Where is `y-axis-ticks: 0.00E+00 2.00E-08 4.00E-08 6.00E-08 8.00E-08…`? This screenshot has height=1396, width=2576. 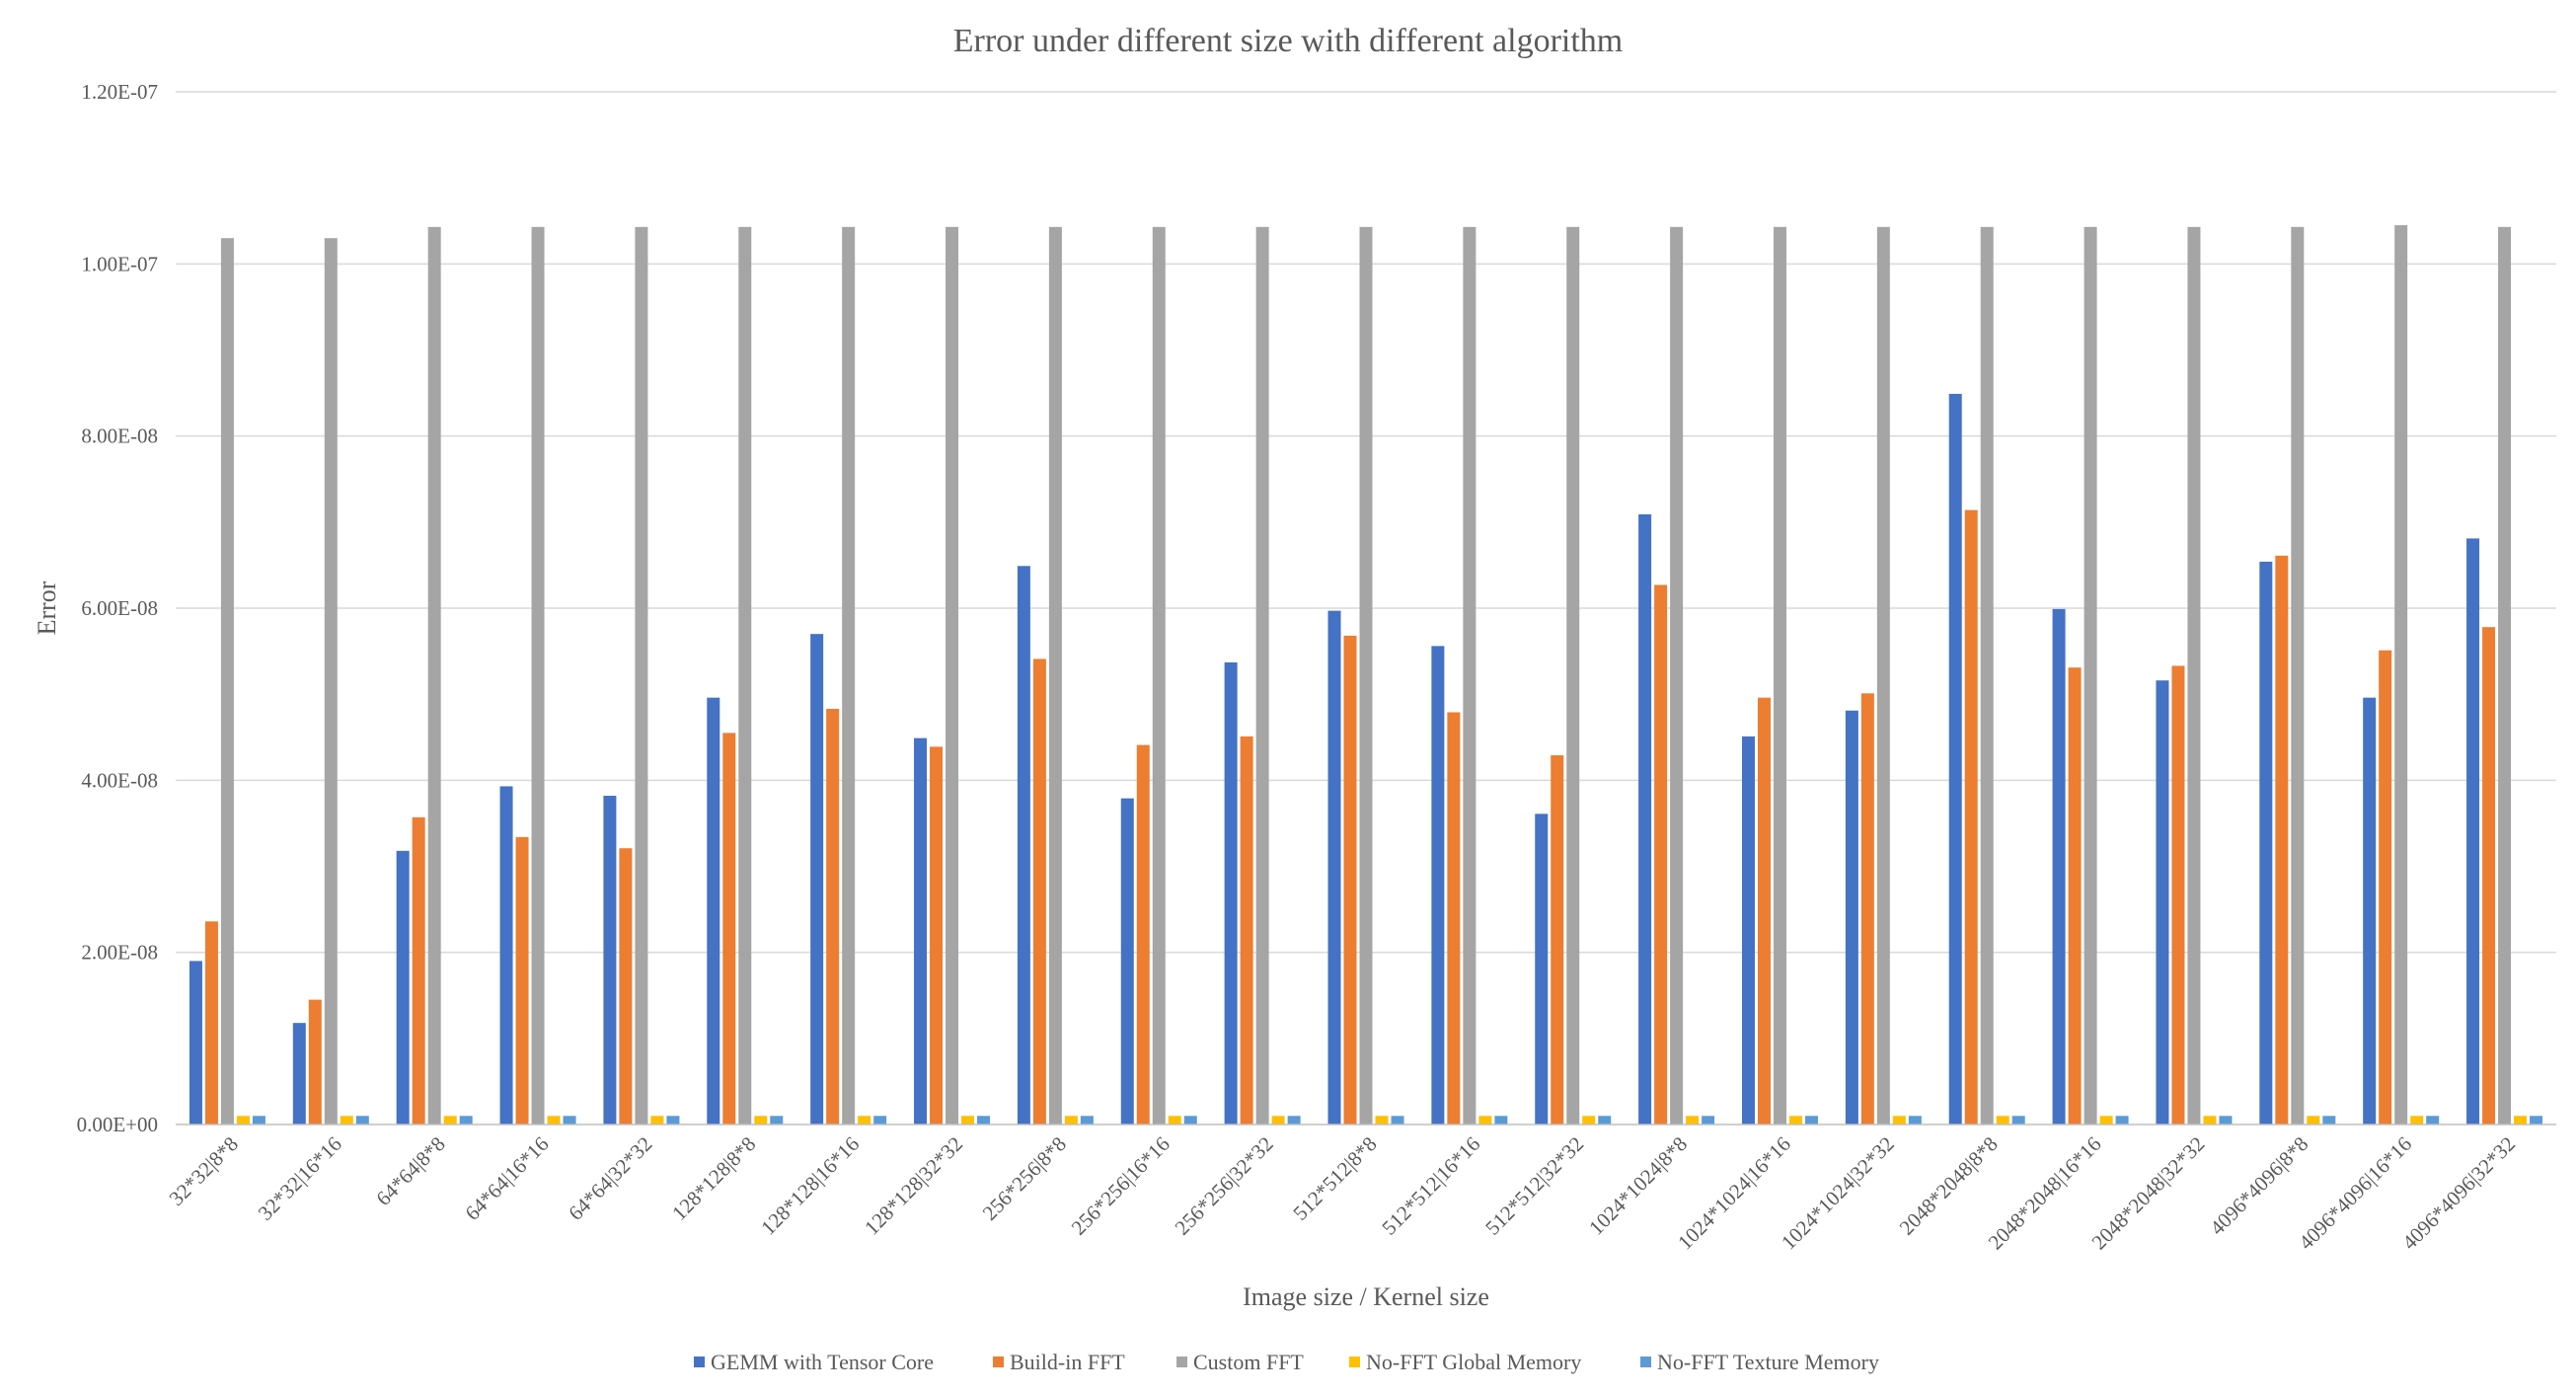 y-axis-ticks: 0.00E+00 2.00E-08 4.00E-08 6.00E-08 8.00E-08… is located at coordinates (118, 608).